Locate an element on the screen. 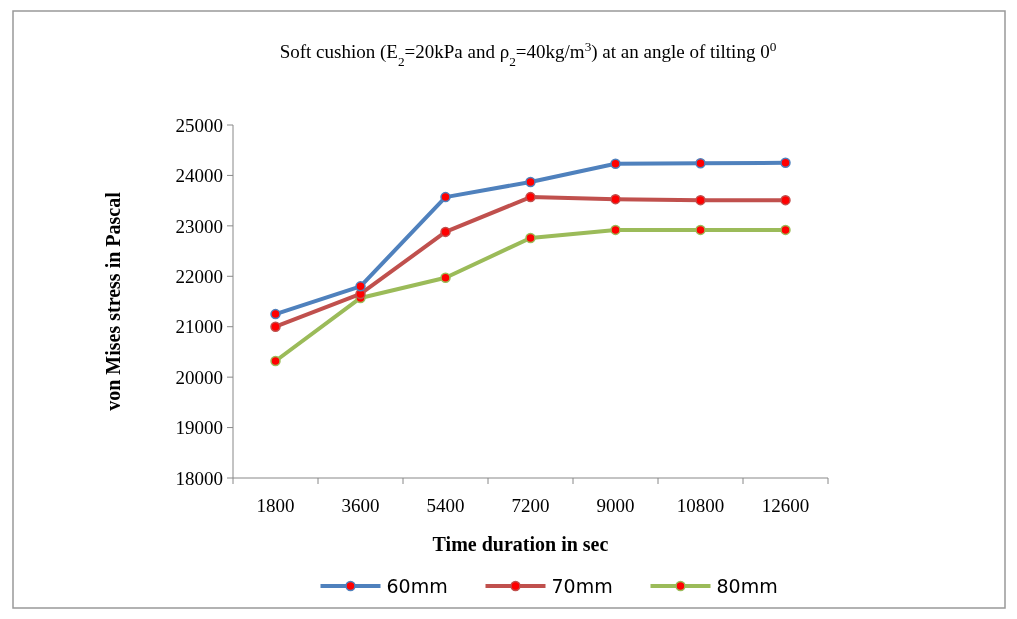 The height and width of the screenshot is (619, 1017). y-tick-label: 23000 is located at coordinates (199, 226).